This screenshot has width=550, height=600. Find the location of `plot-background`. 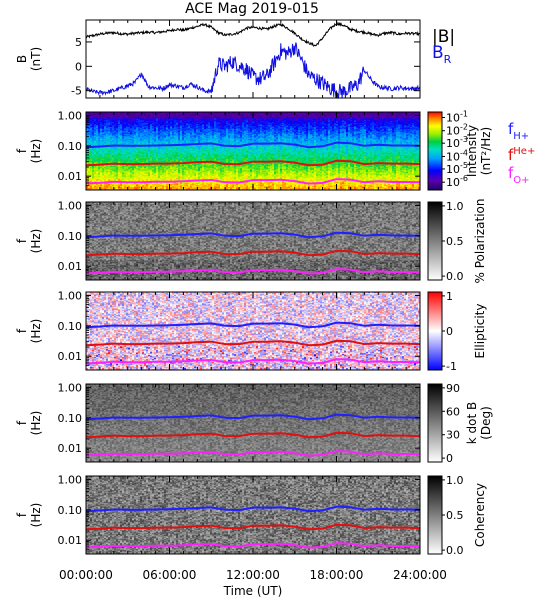

plot-background is located at coordinates (253, 59).